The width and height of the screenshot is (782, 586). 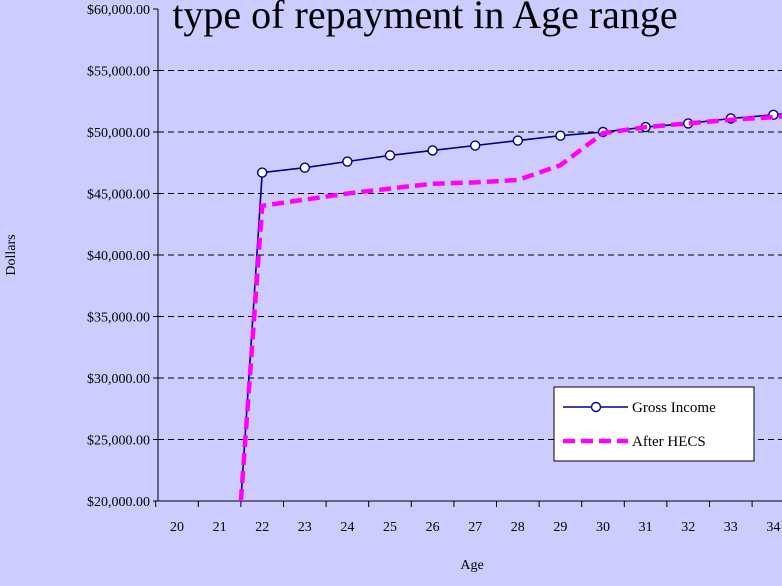 What do you see at coordinates (177, 527) in the screenshot?
I see `x-tick-label: 20` at bounding box center [177, 527].